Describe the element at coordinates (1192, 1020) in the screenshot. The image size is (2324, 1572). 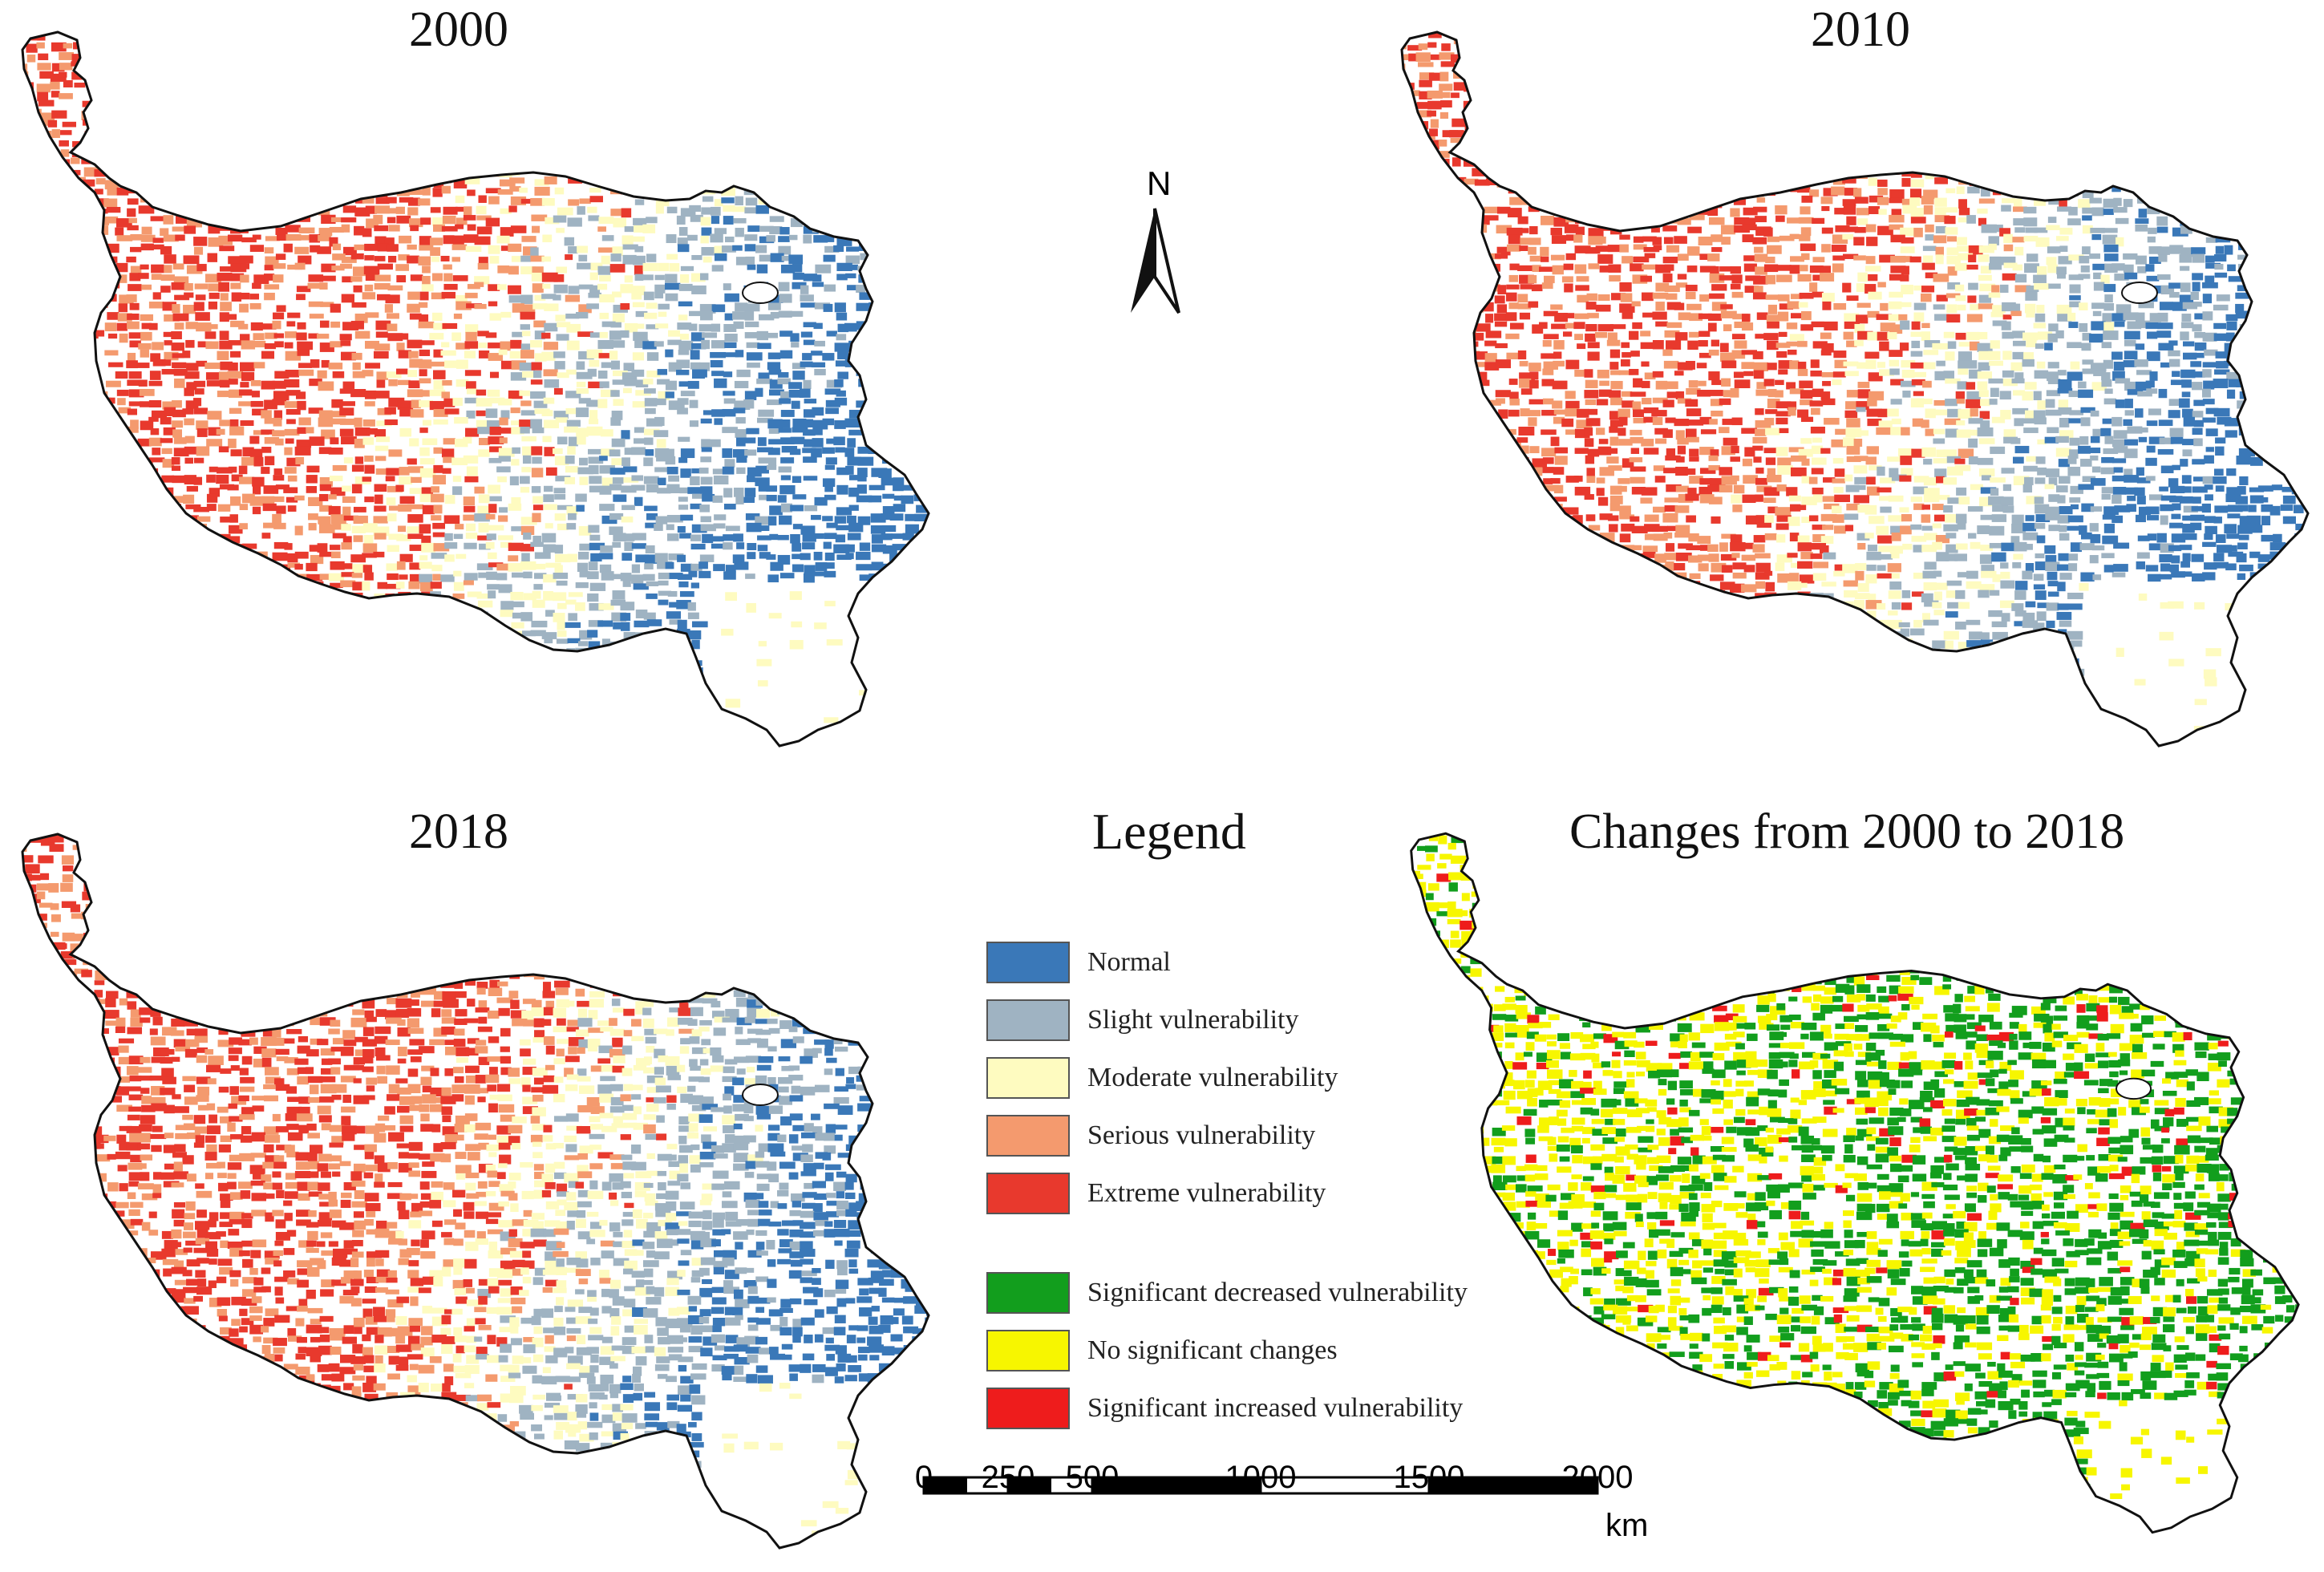
I see `legend-label: Slight vulnerability` at that location.